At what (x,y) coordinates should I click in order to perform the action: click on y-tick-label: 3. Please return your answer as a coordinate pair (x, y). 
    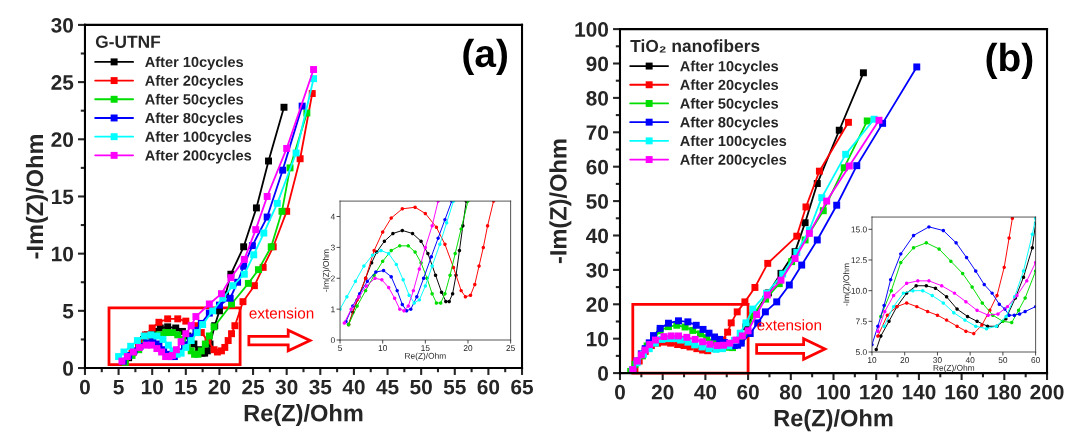
    Looking at the image, I should click on (332, 247).